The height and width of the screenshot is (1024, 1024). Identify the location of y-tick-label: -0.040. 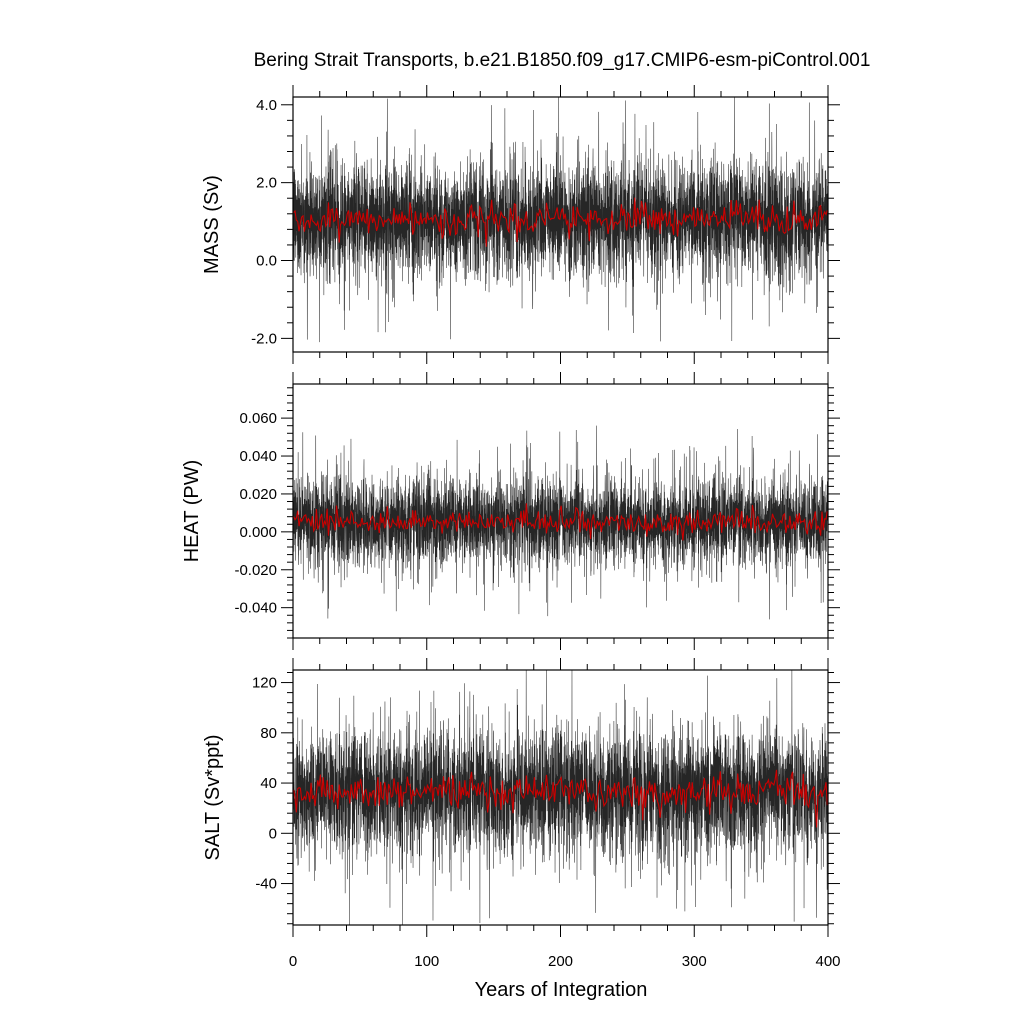
(255, 608).